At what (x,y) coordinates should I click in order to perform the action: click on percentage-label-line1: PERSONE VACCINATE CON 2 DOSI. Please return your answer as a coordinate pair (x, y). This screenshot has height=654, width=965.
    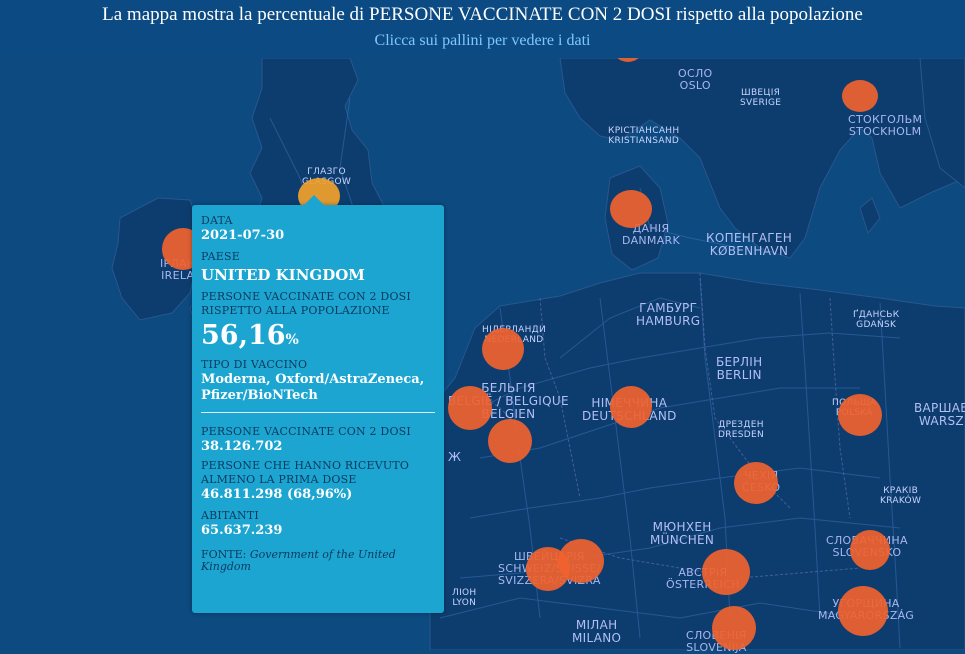
    Looking at the image, I should click on (306, 296).